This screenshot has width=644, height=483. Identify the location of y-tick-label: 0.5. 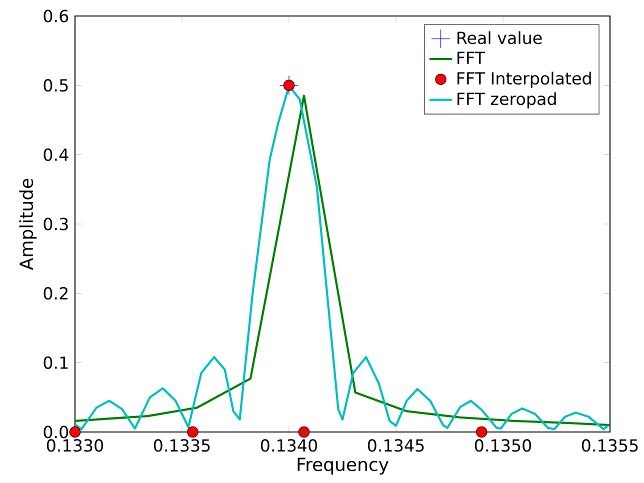
(56, 85).